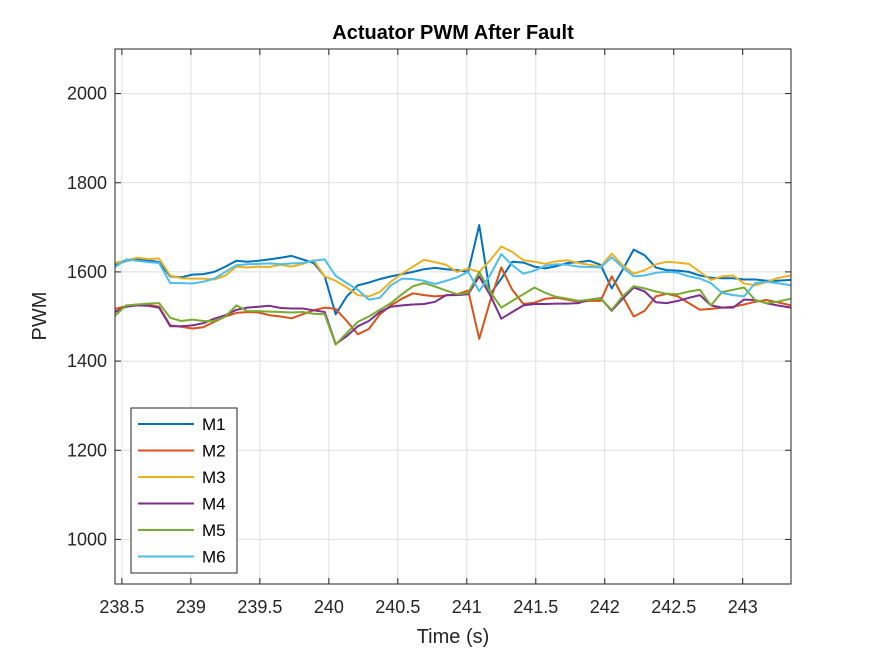 The width and height of the screenshot is (875, 661). Describe the element at coordinates (743, 607) in the screenshot. I see `x-tick-label: 243` at that location.